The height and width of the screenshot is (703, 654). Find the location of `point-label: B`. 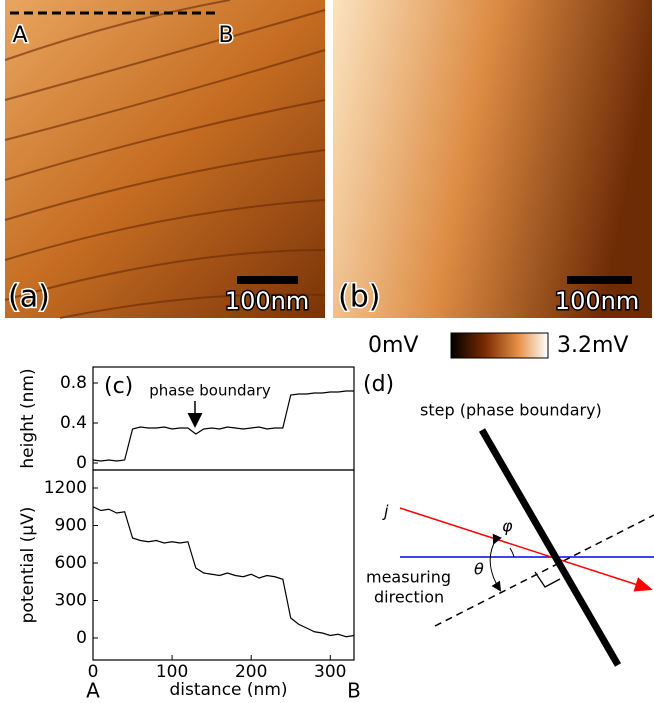

point-label: B is located at coordinates (225, 35).